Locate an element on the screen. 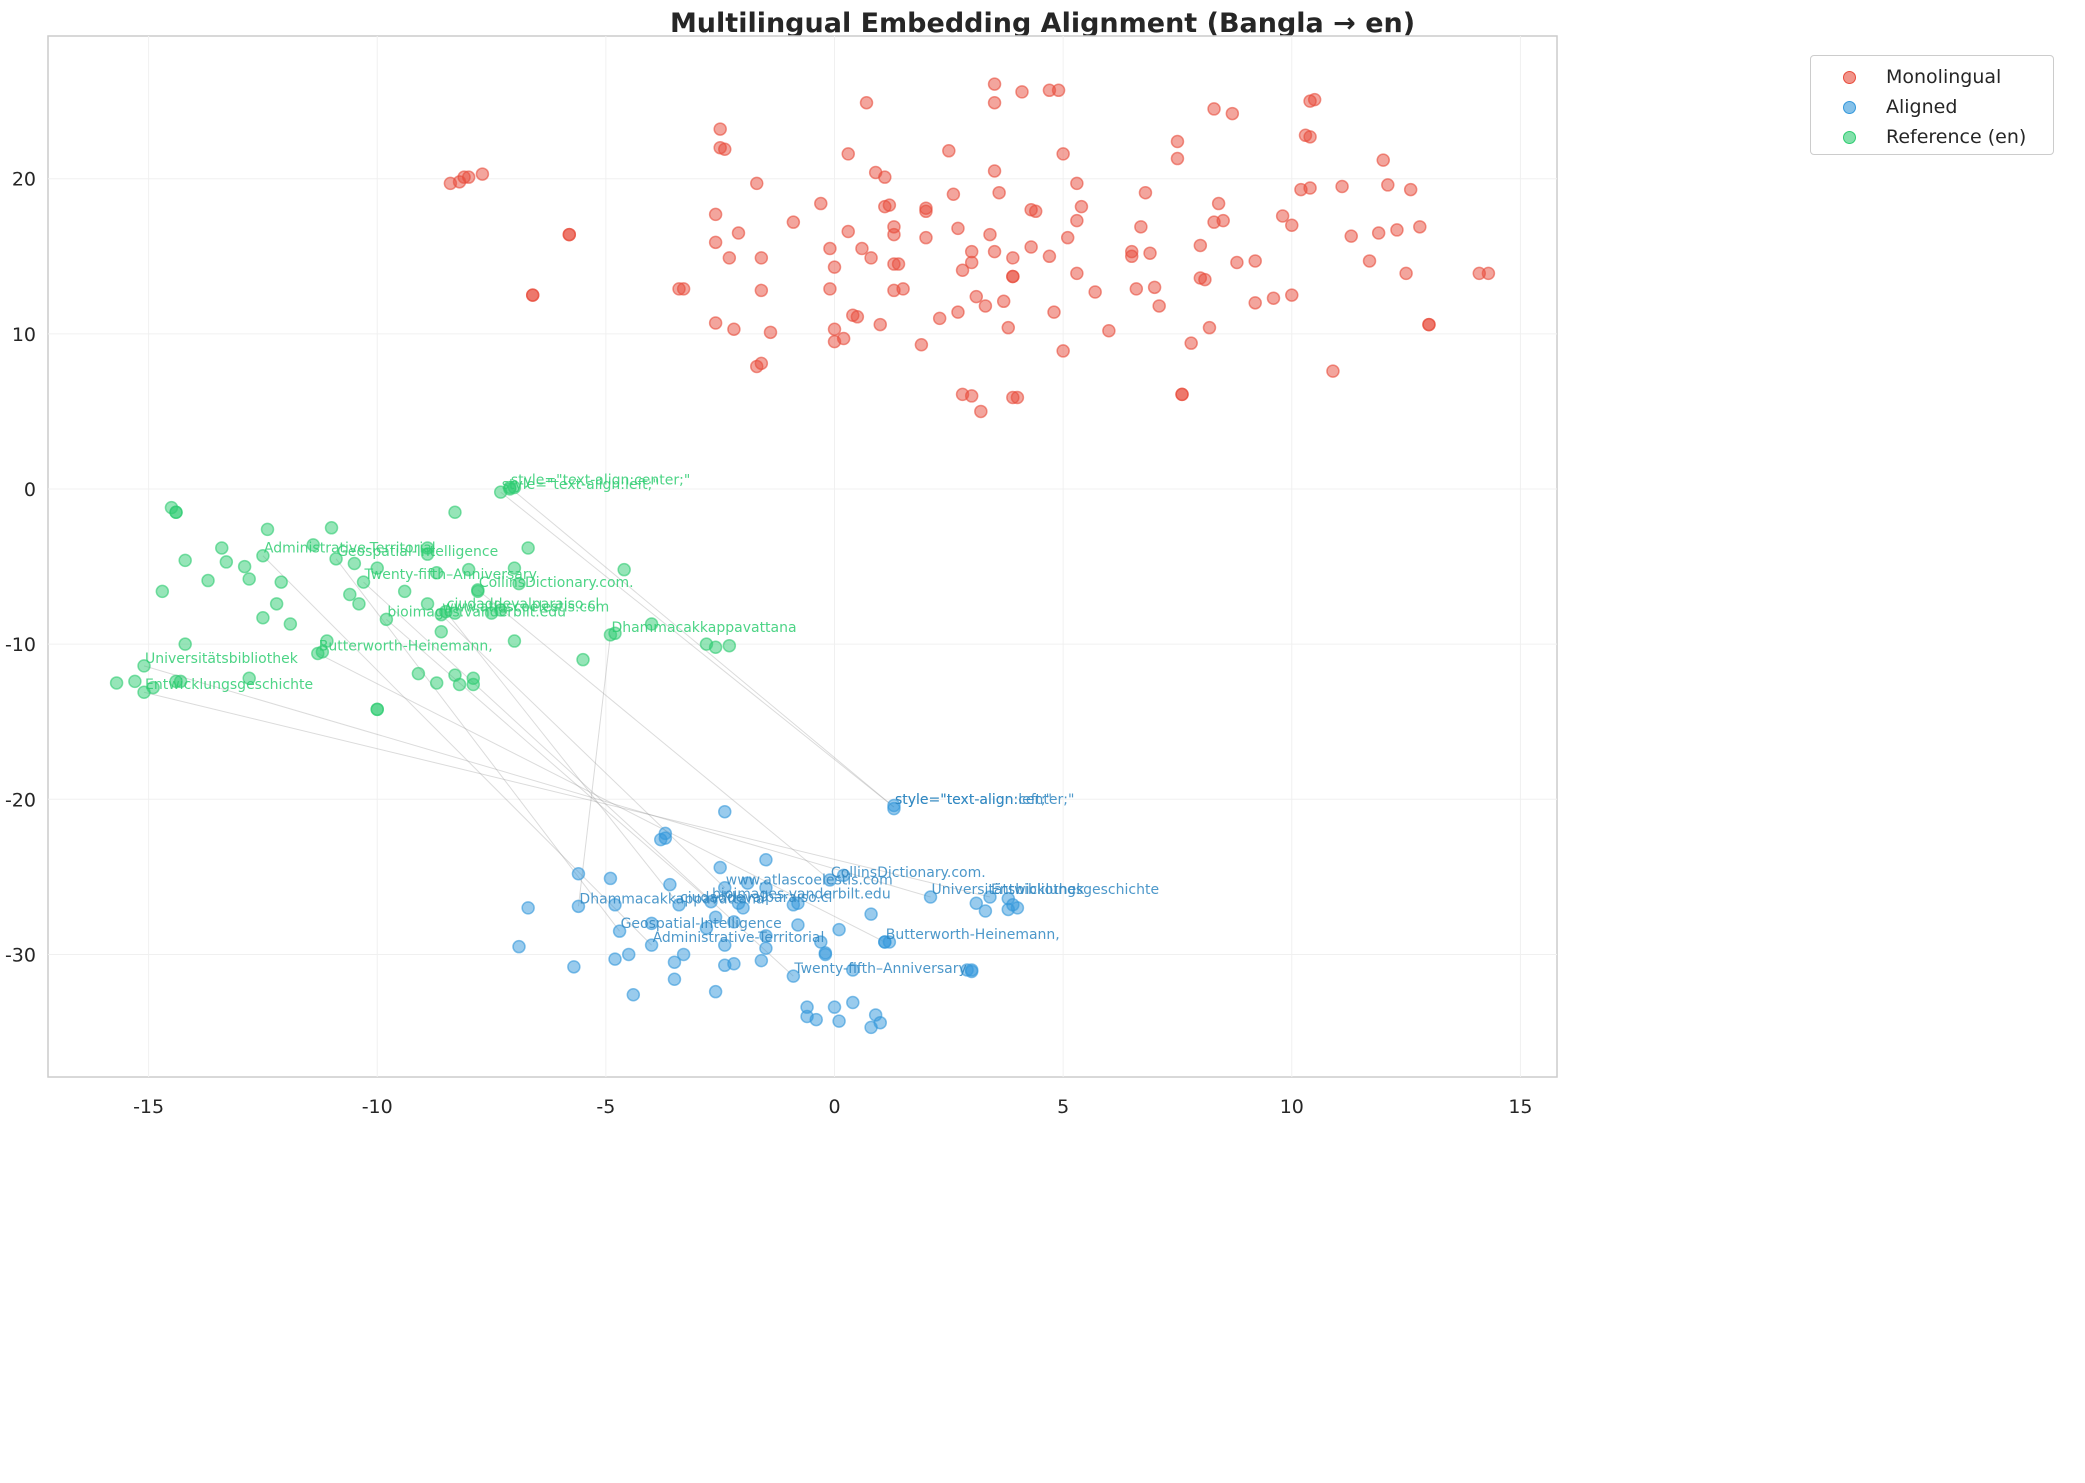 This screenshot has height=1483, width=2085. legend-label: Reference (en) is located at coordinates (1956, 137).